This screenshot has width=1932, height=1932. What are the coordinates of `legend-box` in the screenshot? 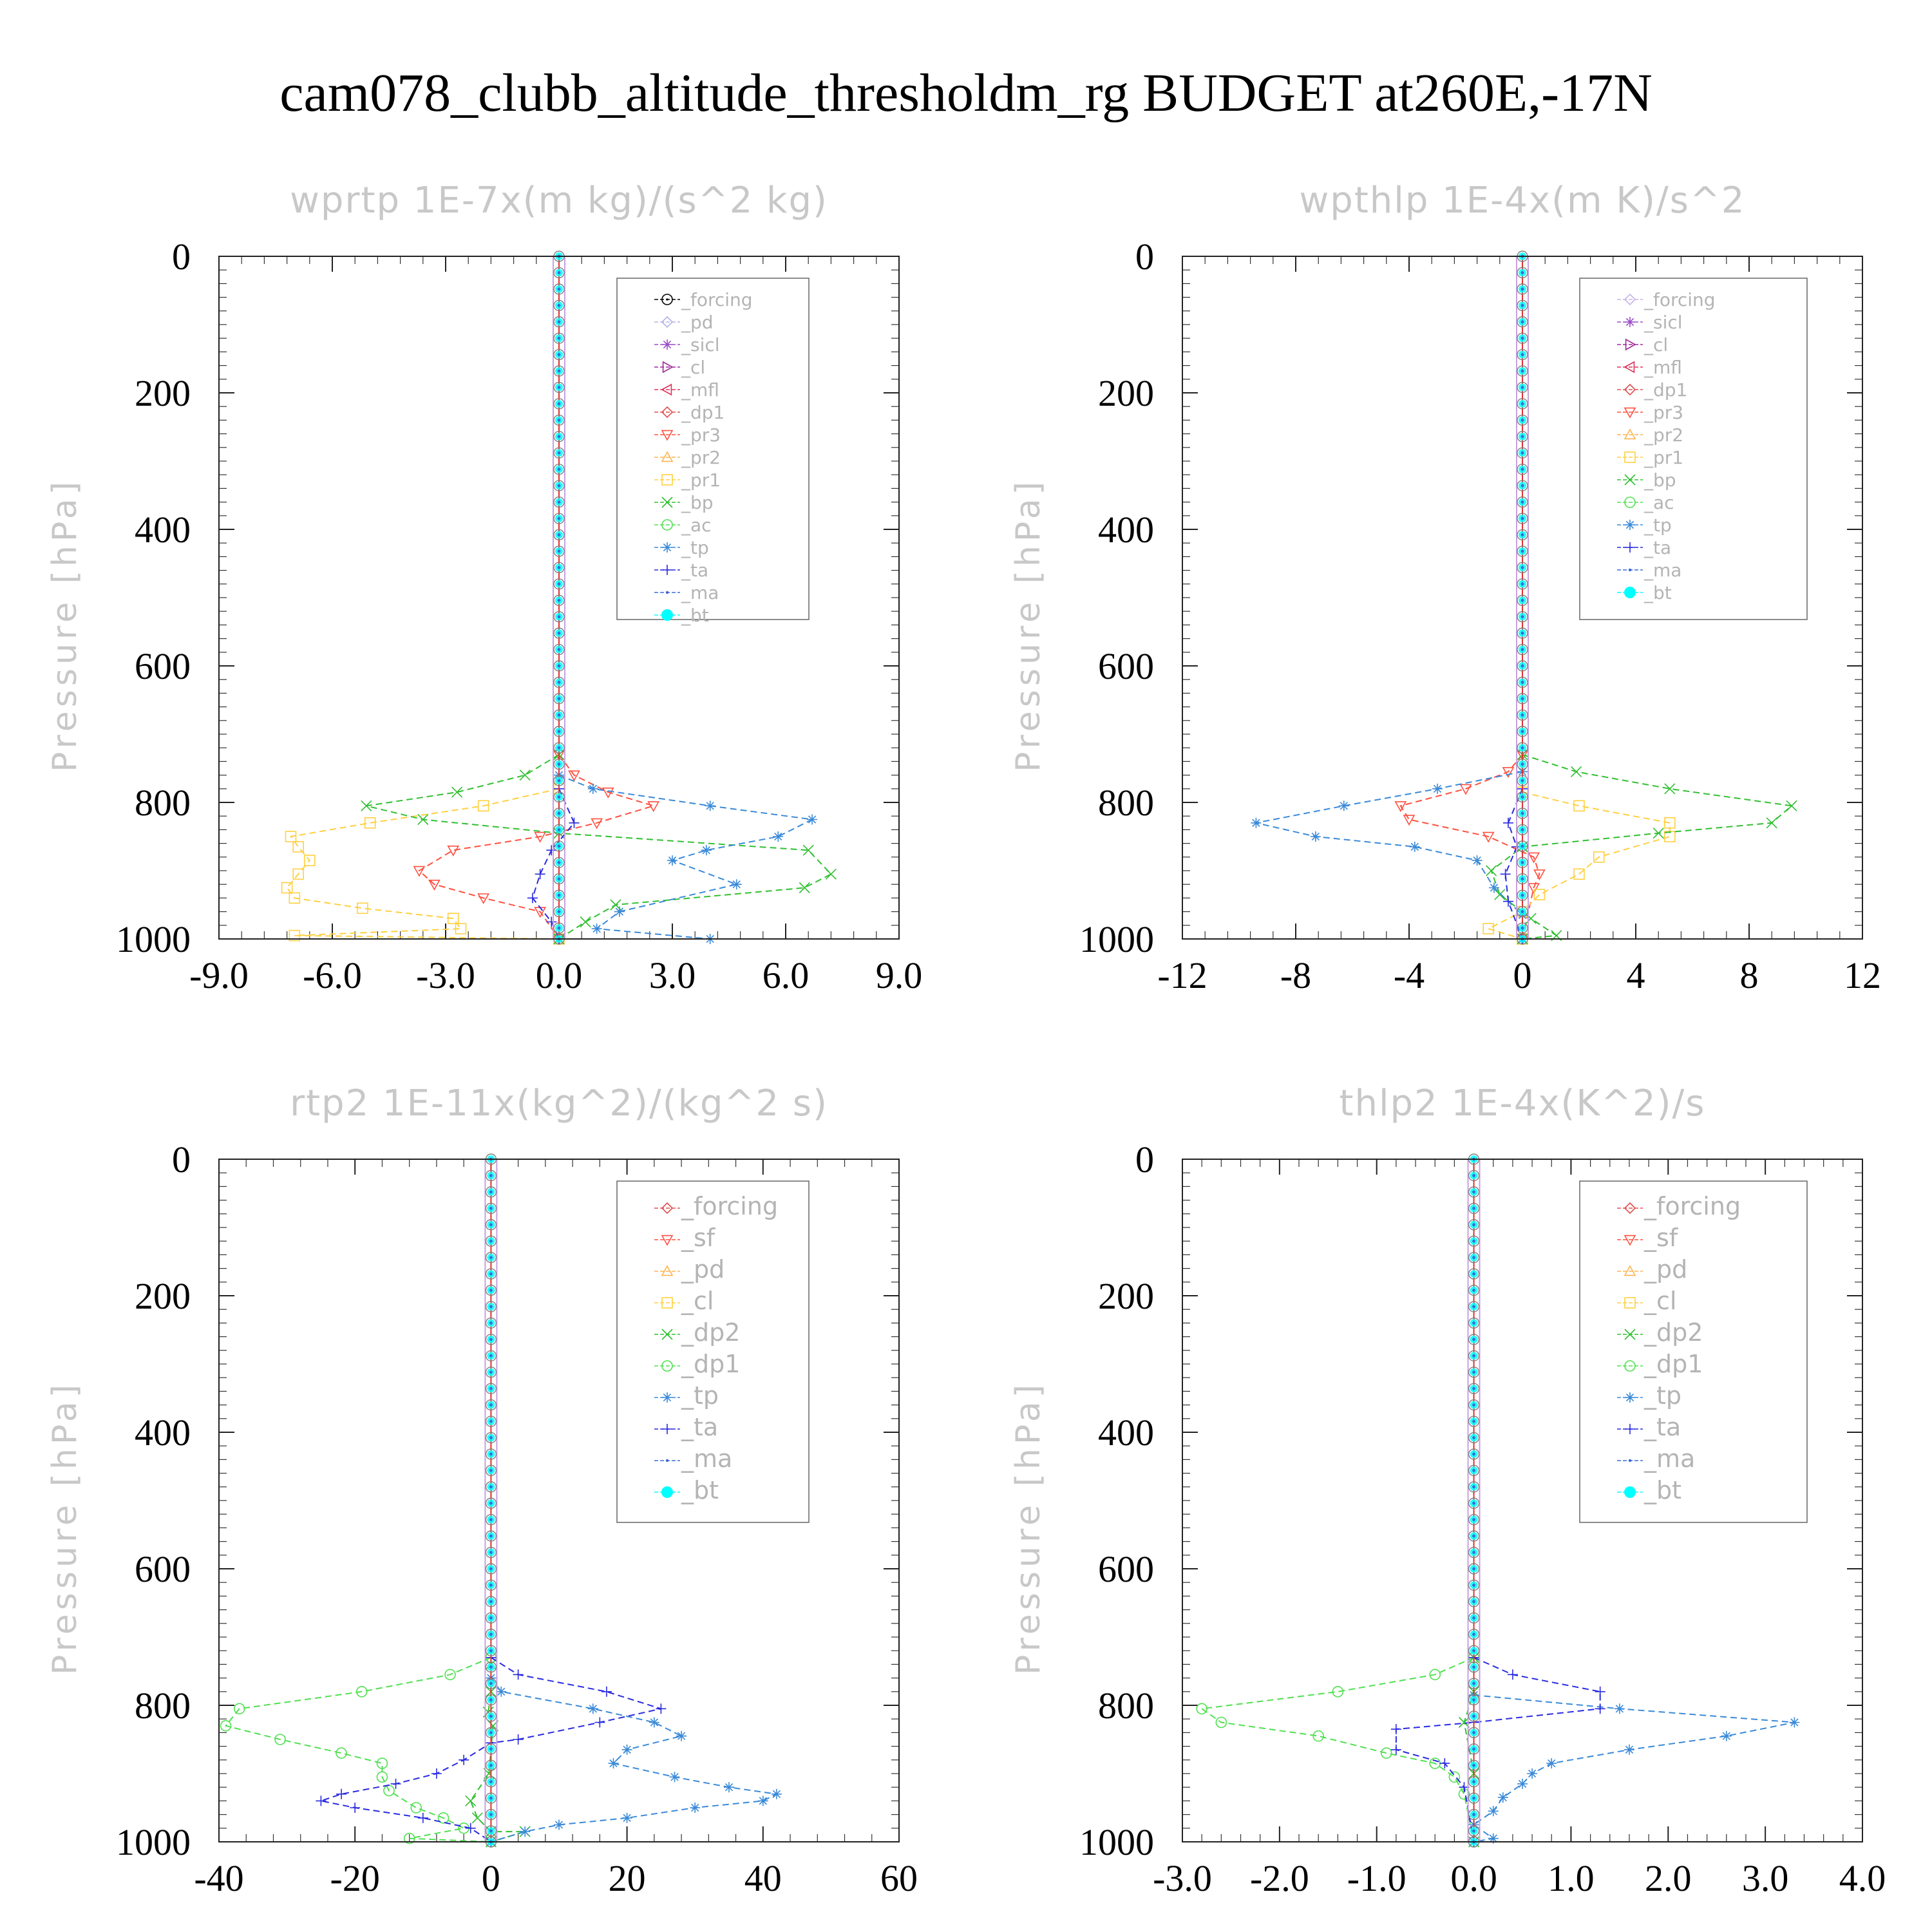 It's located at (713, 1351).